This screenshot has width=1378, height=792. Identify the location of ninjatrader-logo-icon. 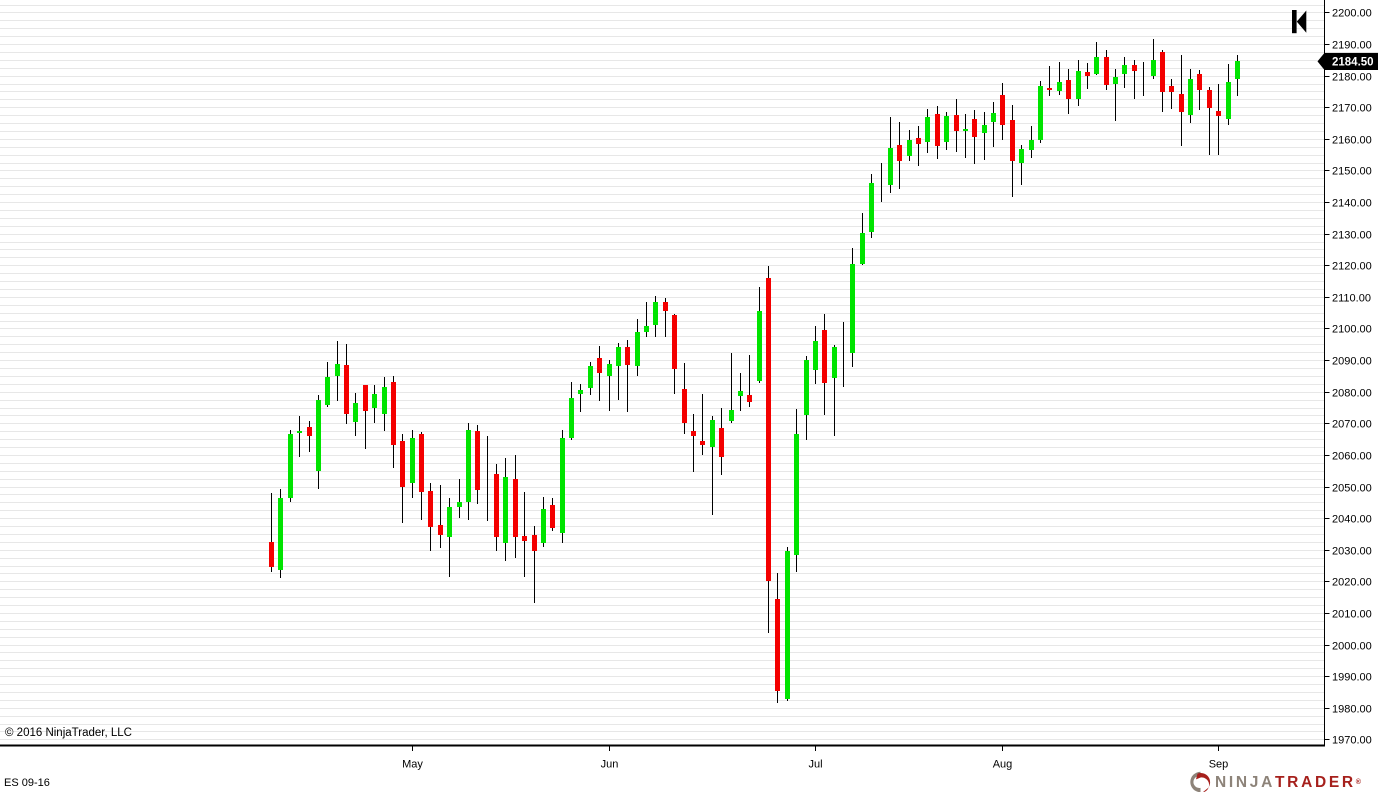
(1200, 781).